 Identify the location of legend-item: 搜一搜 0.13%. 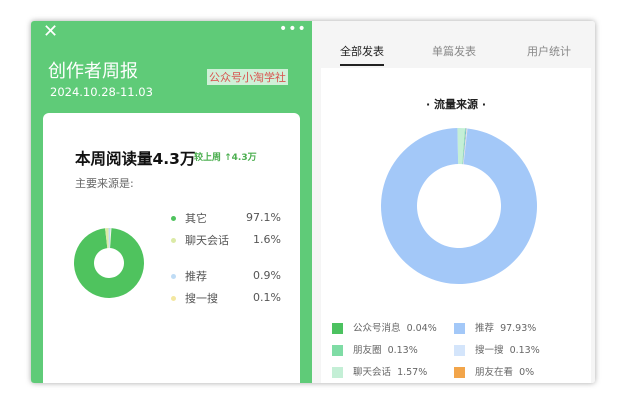
(497, 349).